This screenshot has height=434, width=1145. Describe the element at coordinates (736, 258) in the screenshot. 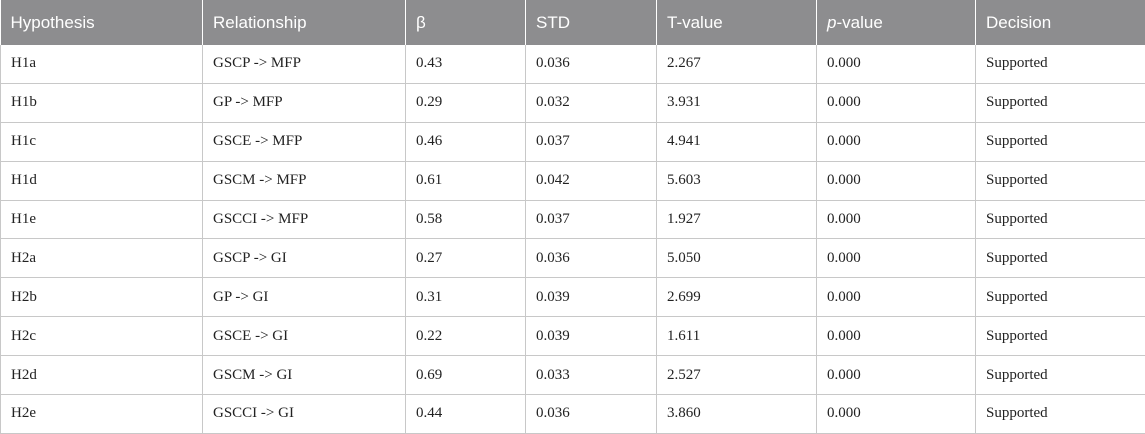

I see `cell-t-value: 5.050` at that location.